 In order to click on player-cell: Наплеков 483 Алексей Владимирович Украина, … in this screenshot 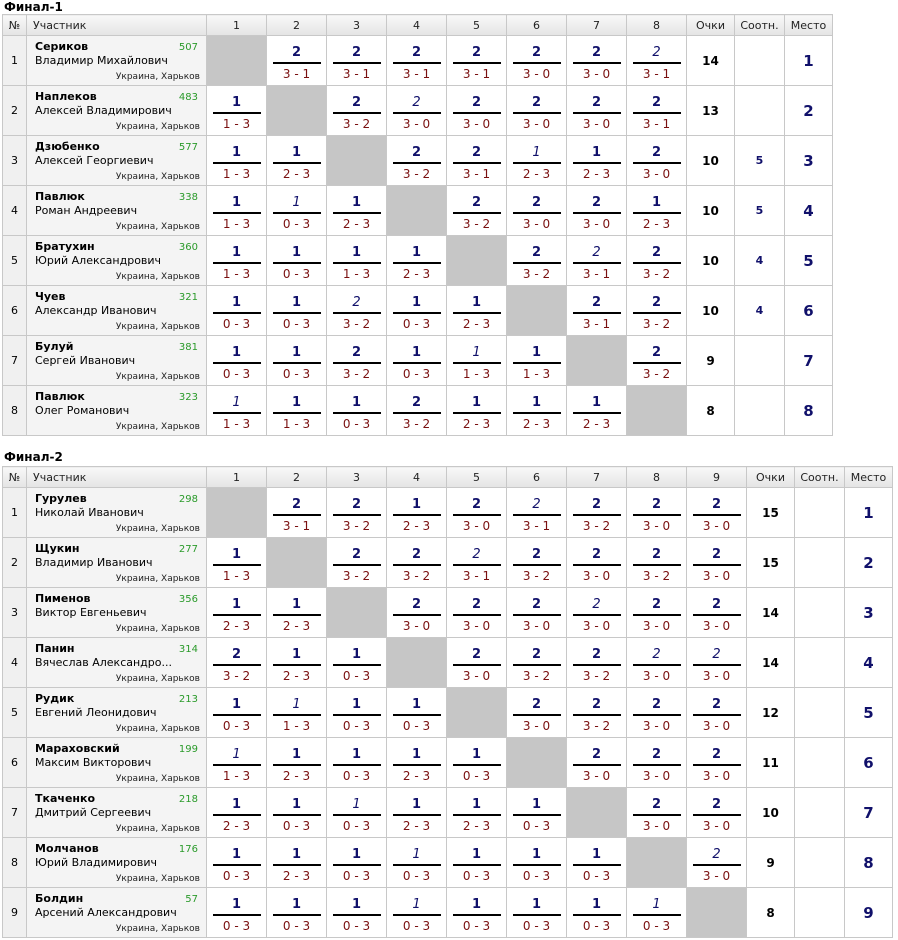, I will do `click(116, 110)`.